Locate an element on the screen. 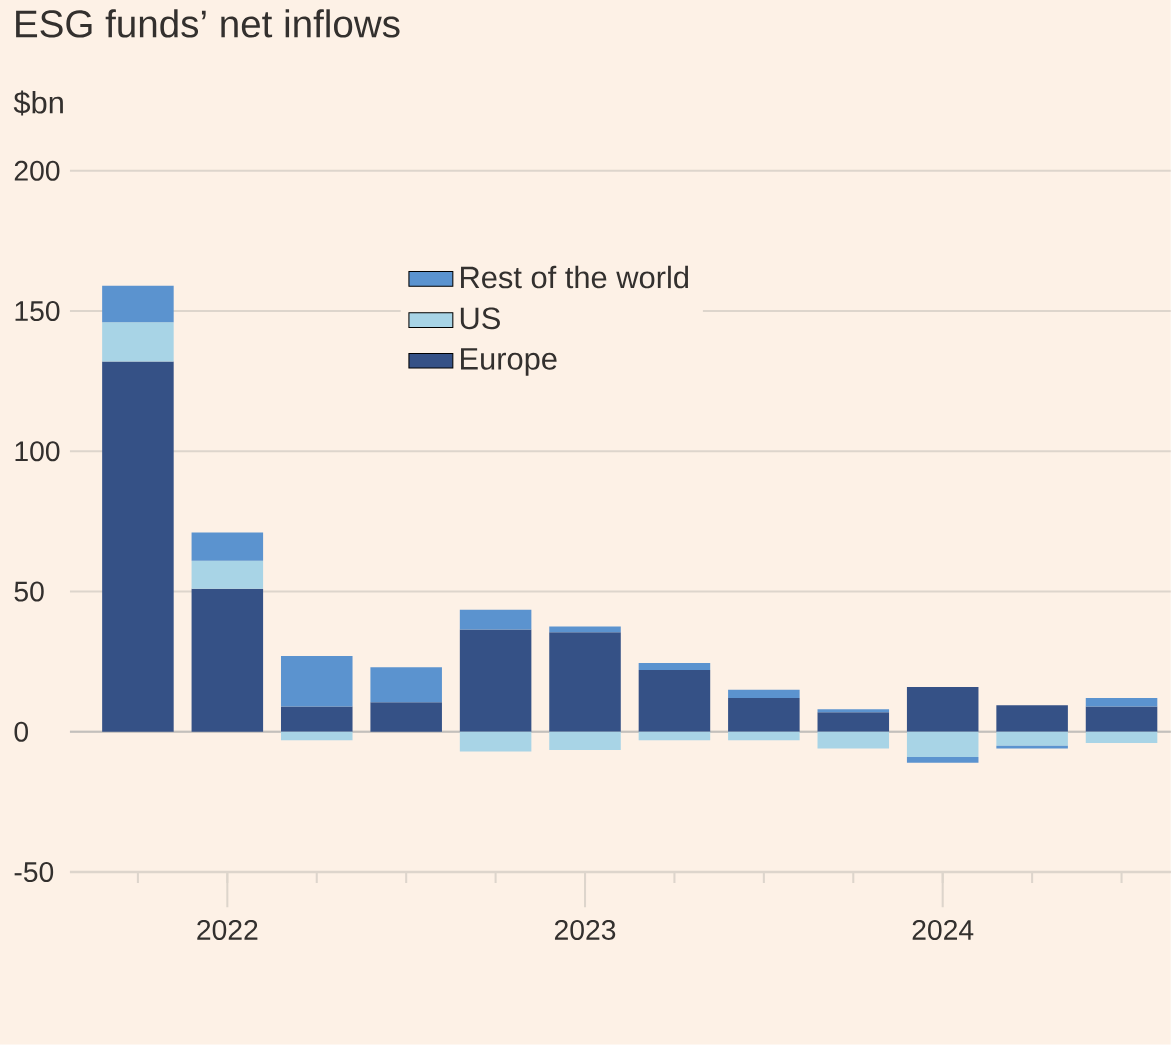  y-tick-label: 100 is located at coordinates (37, 451).